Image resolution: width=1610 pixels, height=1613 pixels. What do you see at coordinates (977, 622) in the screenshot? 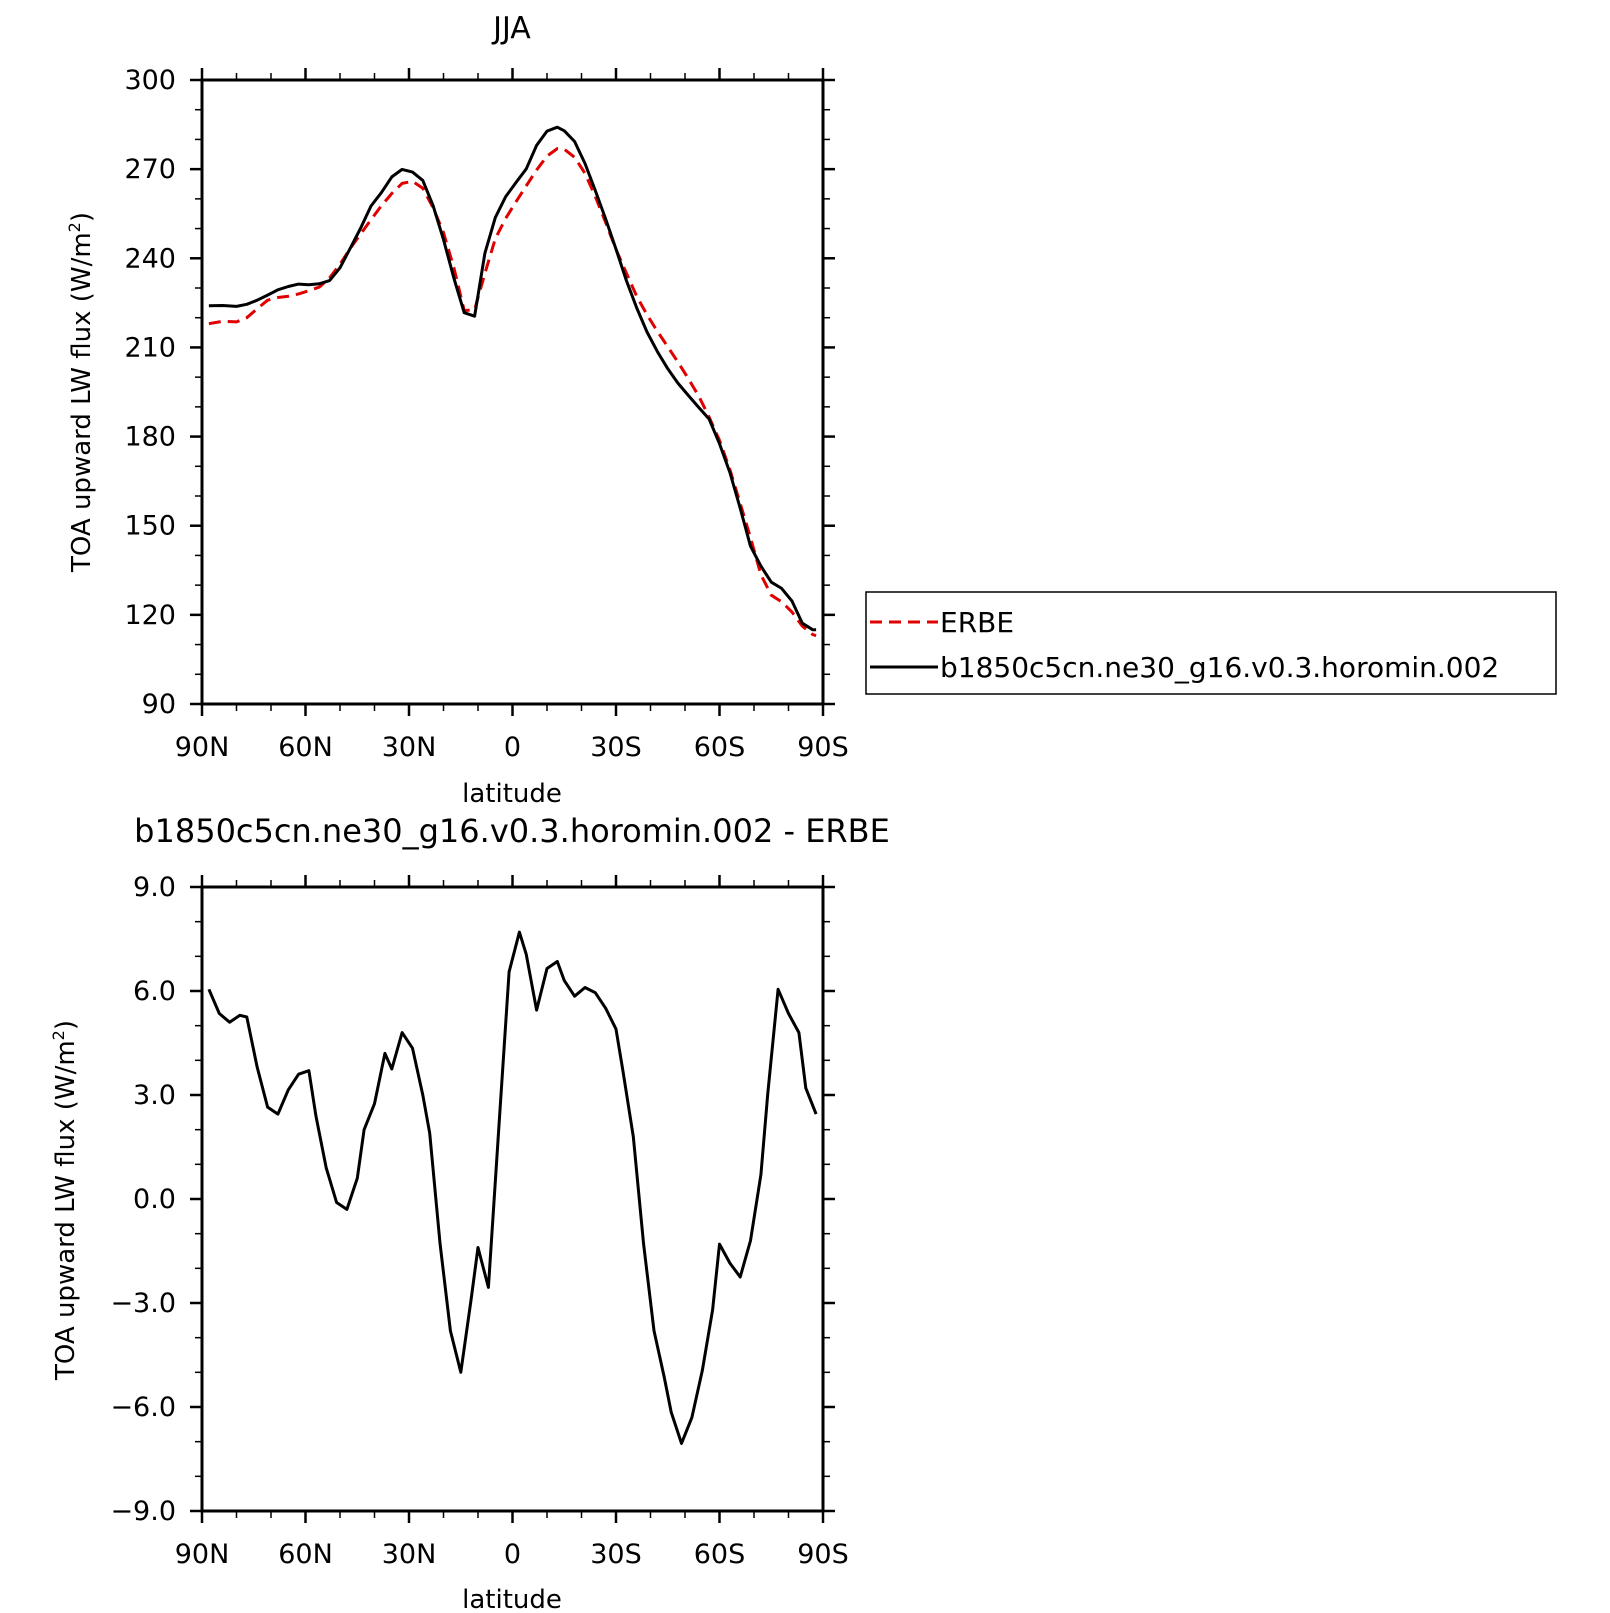
I see `legend-label-erbe: ERBE` at bounding box center [977, 622].